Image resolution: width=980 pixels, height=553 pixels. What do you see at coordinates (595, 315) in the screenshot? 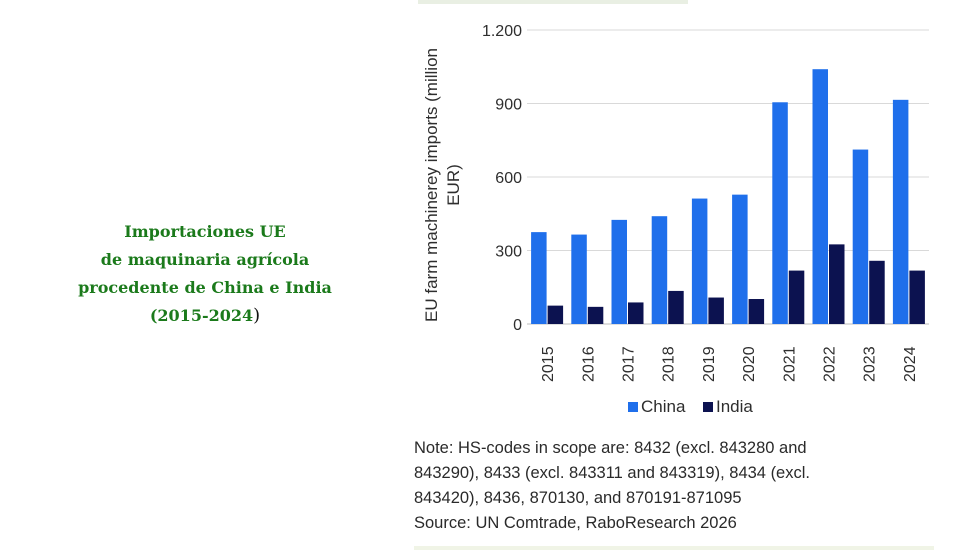
I see `bar-india-2016` at bounding box center [595, 315].